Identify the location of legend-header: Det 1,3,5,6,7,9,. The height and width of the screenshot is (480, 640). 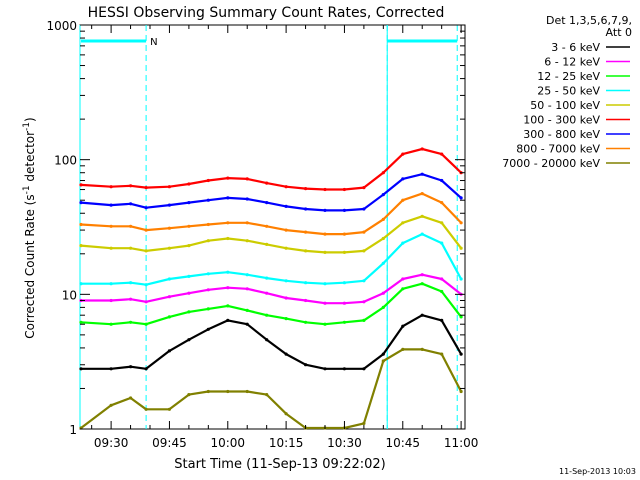
(589, 20).